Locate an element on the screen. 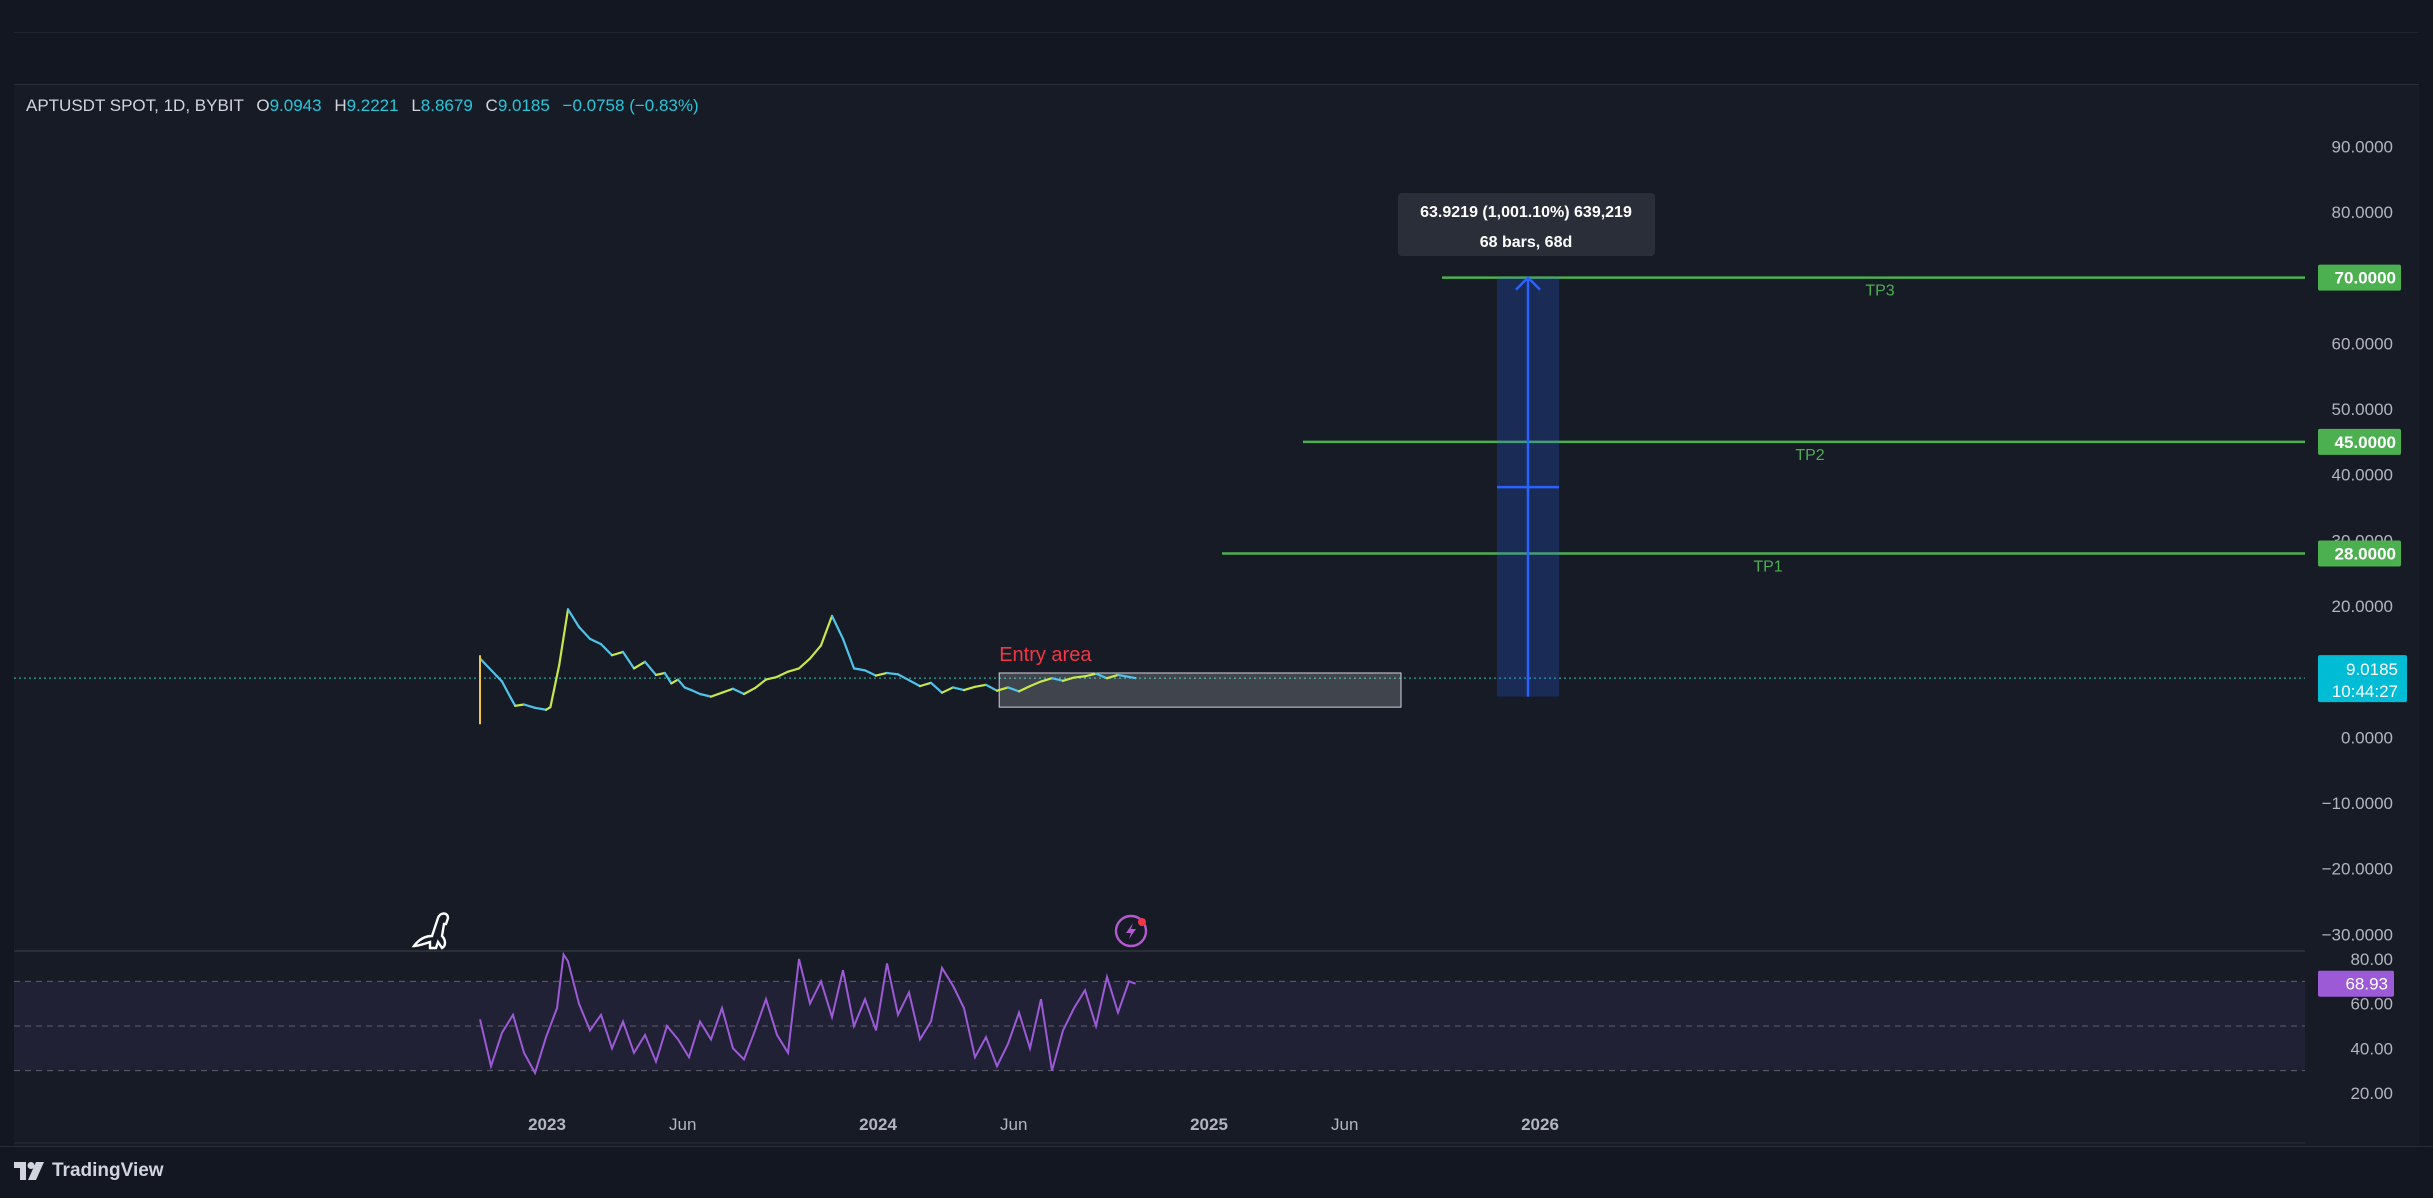 The width and height of the screenshot is (2433, 1198). event-bolt is located at coordinates (1131, 931).